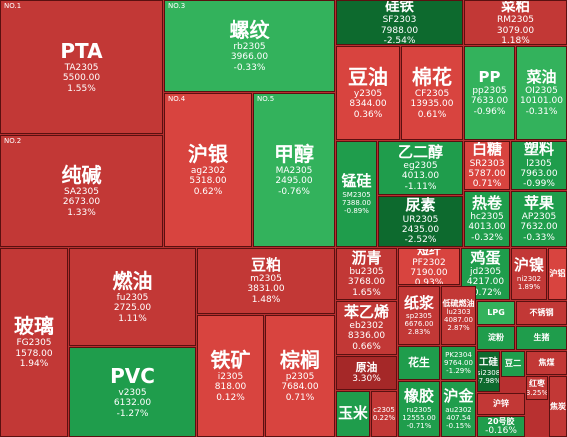 This screenshot has width=567, height=437. What do you see at coordinates (300, 397) in the screenshot?
I see `tile-change: 0.71%` at bounding box center [300, 397].